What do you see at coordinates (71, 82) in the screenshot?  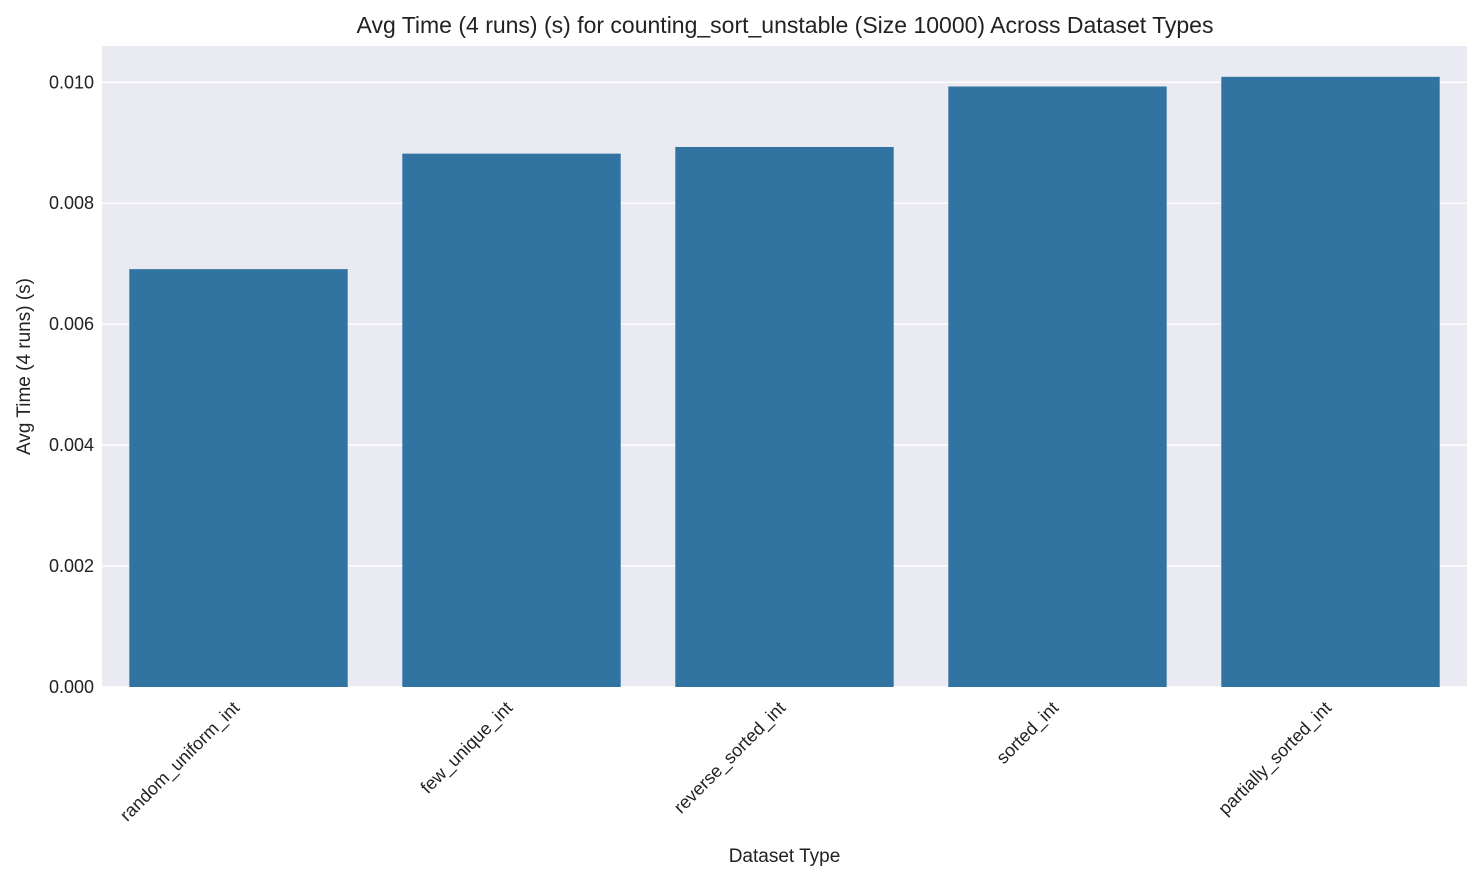 I see `y-tick-label: 0.010` at bounding box center [71, 82].